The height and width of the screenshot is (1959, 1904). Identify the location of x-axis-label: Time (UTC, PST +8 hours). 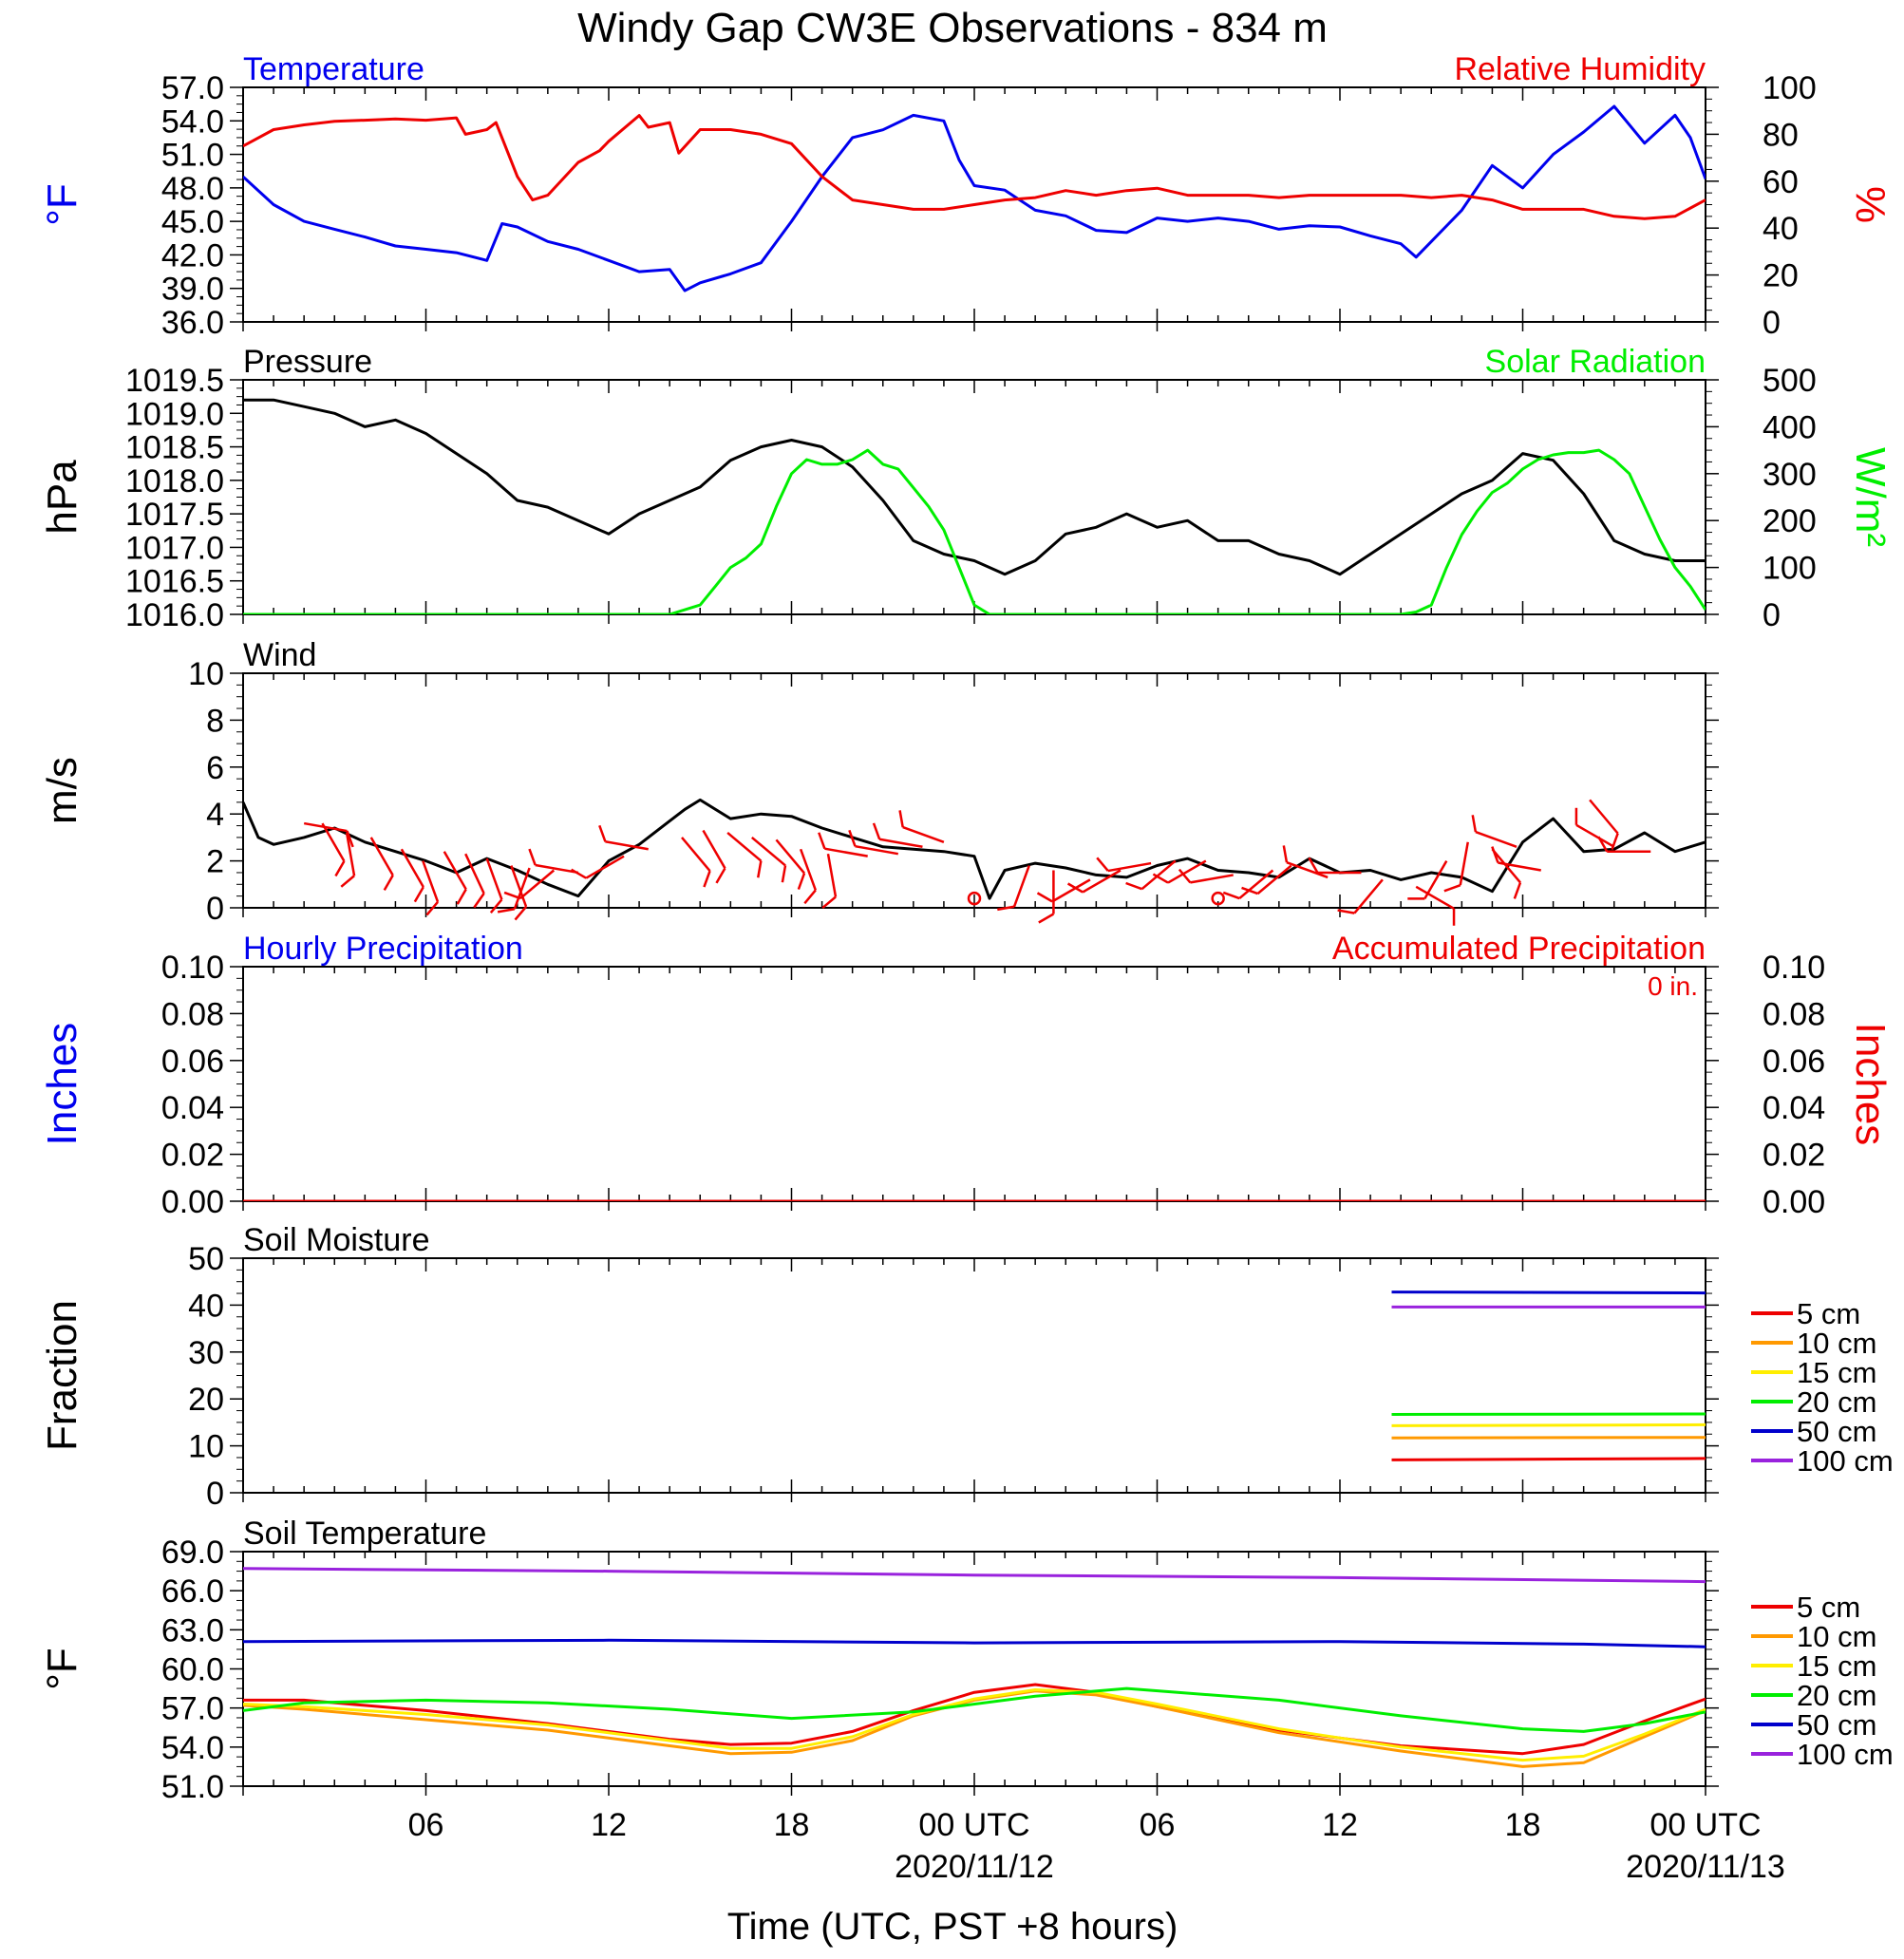
(953, 1927).